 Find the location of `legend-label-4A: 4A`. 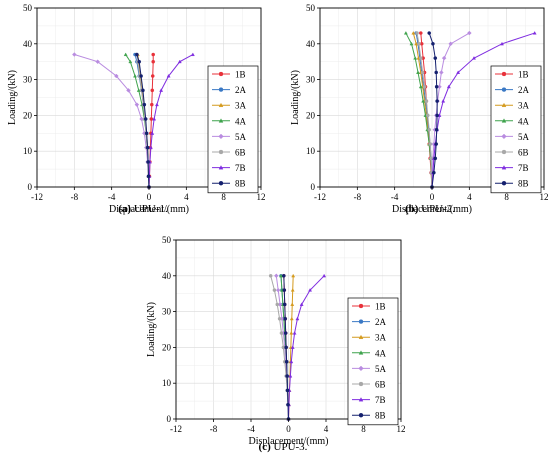

legend-label-4A: 4A is located at coordinates (241, 121).